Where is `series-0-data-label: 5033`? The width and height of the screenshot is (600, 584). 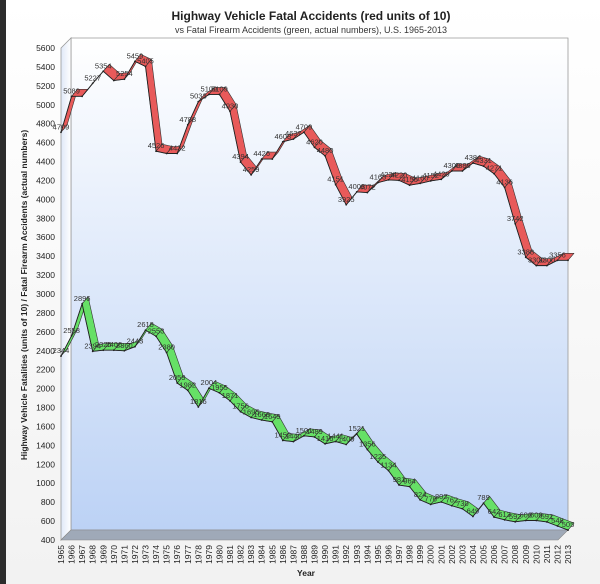
series-0-data-label: 5033 is located at coordinates (198, 96).